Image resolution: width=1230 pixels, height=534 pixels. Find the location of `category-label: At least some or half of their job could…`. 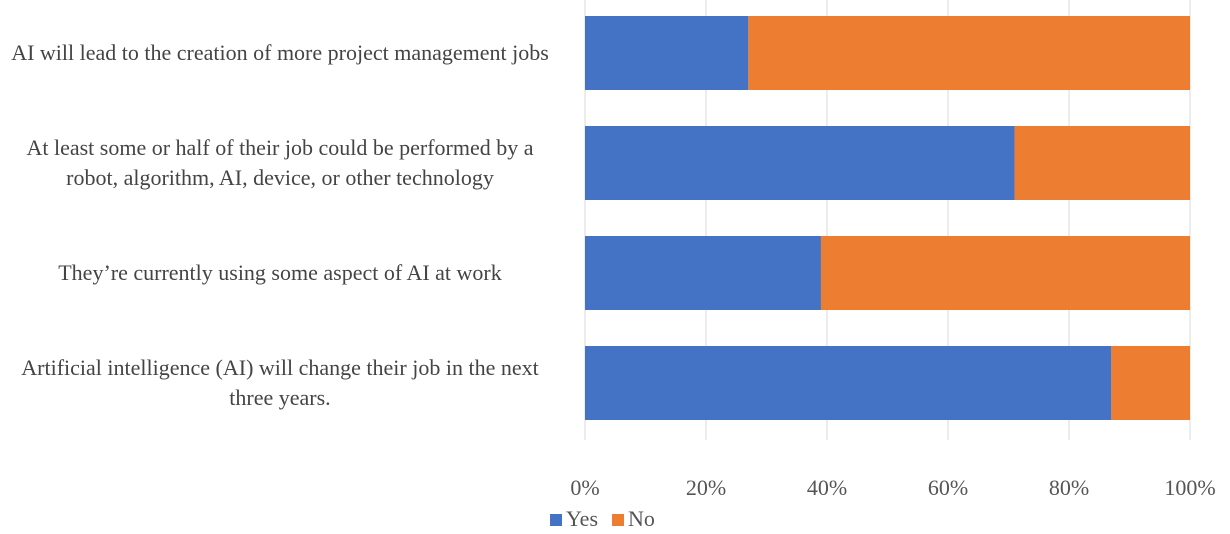

category-label: At least some or half of their job could… is located at coordinates (280, 162).